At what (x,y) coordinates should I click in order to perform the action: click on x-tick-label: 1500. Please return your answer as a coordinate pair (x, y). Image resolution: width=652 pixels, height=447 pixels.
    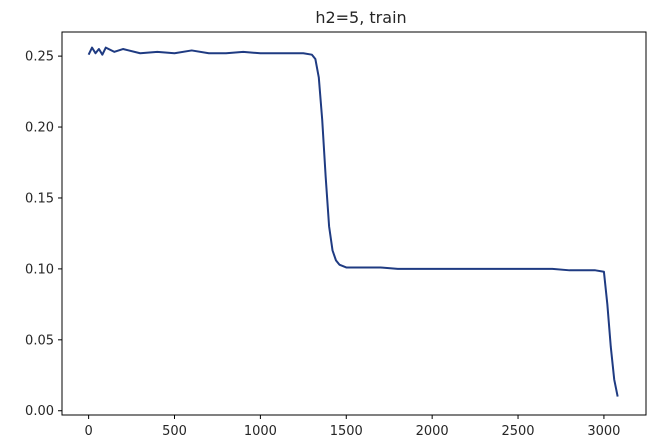
    Looking at the image, I should click on (346, 431).